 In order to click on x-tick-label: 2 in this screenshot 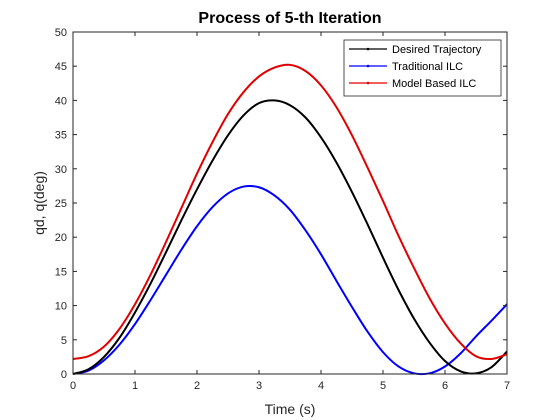, I will do `click(197, 386)`.